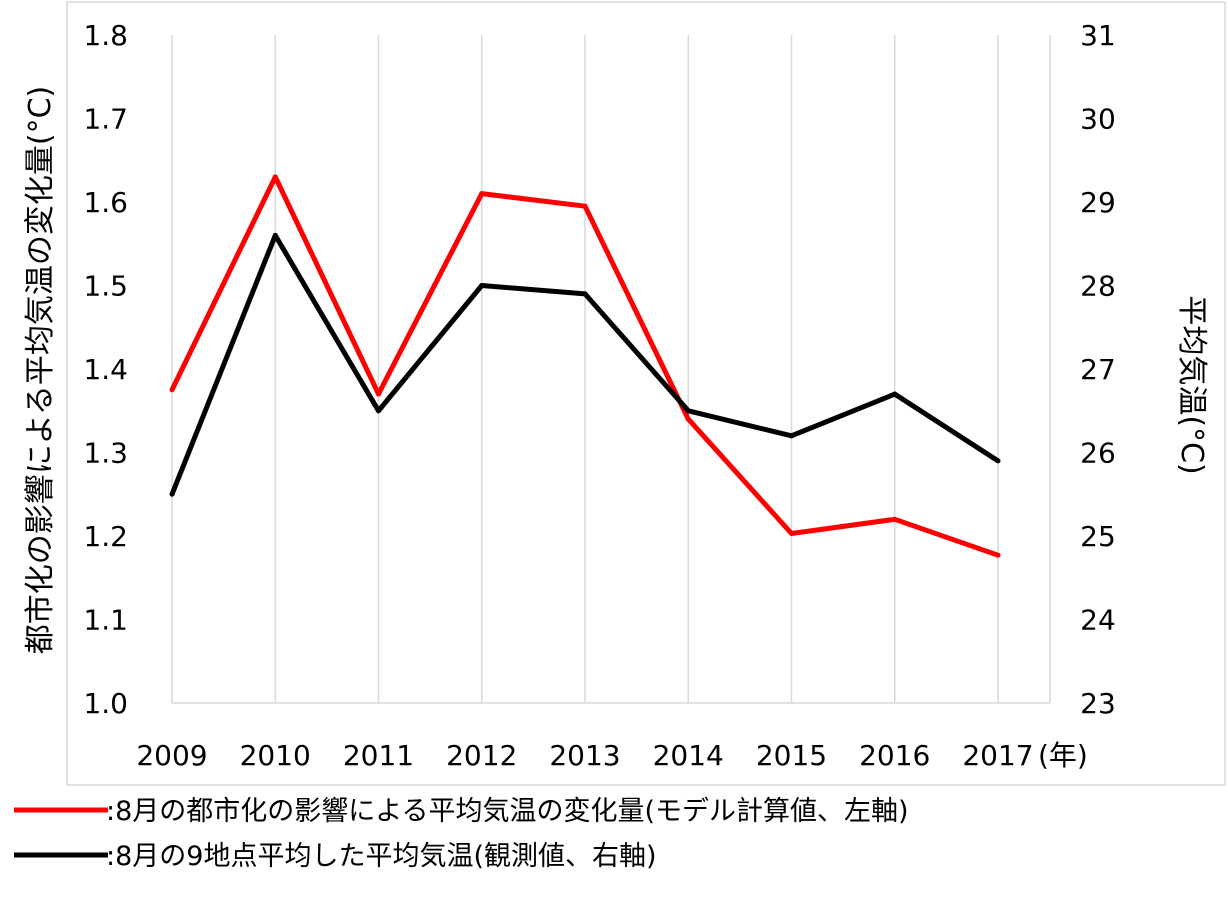 The image size is (1228, 900). Describe the element at coordinates (105, 35) in the screenshot. I see `left-axis-tick-label: 1.8` at that location.